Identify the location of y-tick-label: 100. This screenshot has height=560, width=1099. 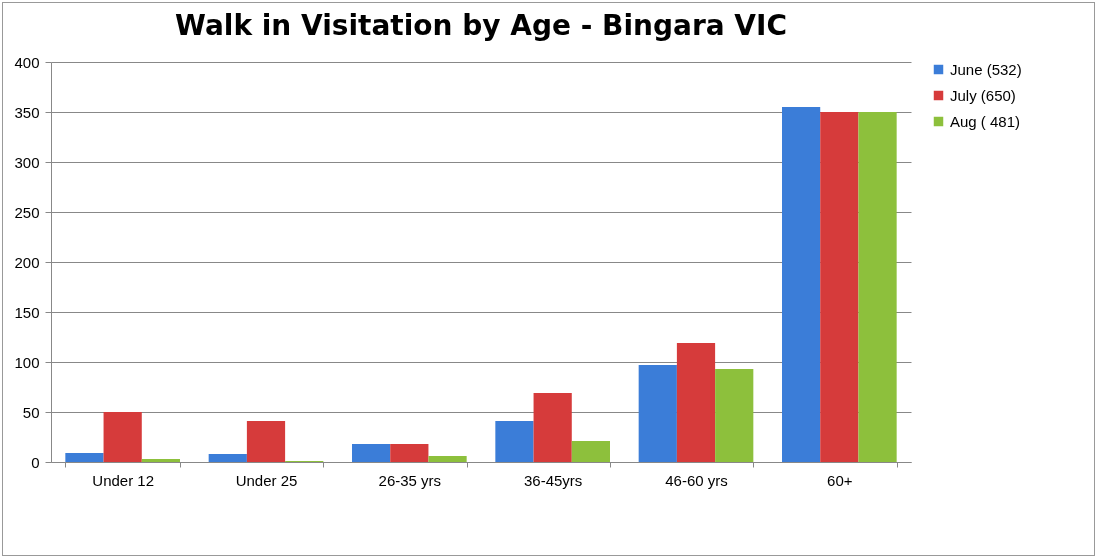
(27, 362).